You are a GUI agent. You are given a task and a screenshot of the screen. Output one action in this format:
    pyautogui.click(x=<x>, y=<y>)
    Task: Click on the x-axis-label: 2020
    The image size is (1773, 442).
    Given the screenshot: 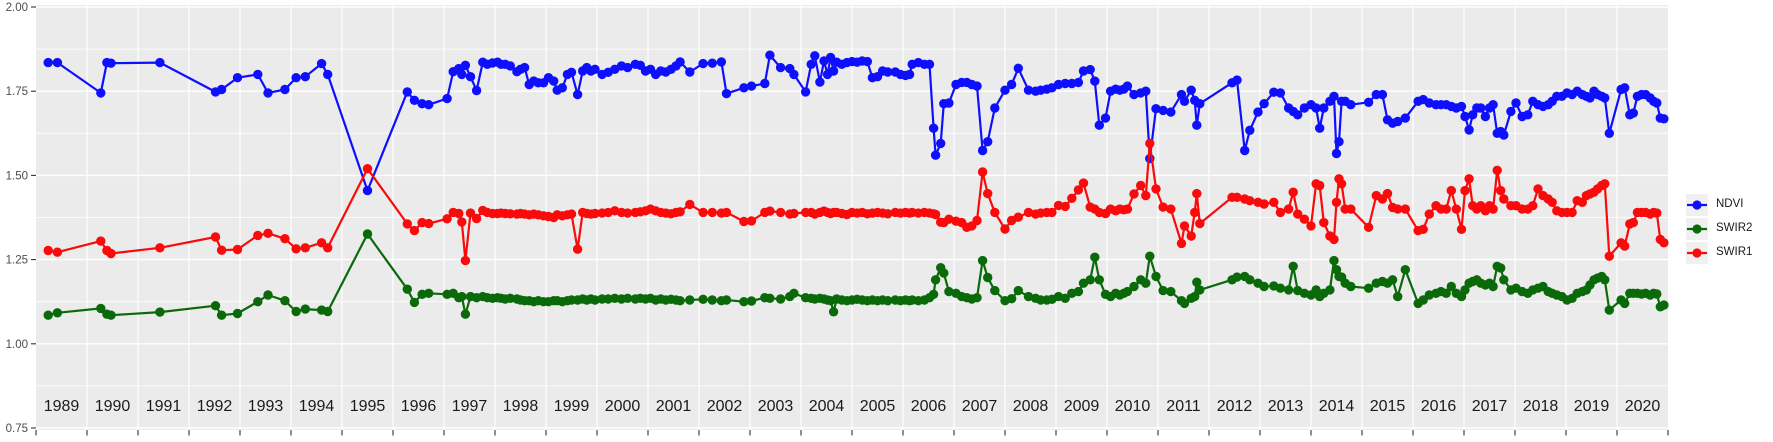 What is the action you would take?
    pyautogui.click(x=1643, y=406)
    